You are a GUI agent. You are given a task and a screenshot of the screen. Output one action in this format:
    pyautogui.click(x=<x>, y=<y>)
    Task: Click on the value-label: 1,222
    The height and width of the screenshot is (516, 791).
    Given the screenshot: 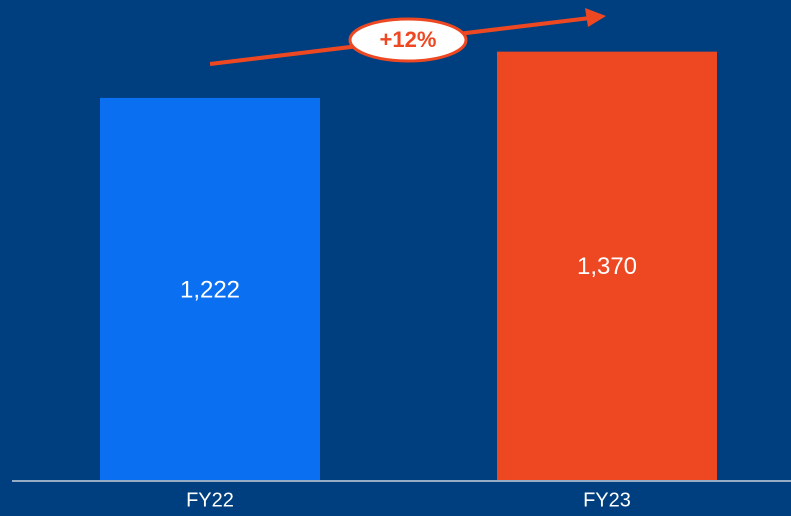 What is the action you would take?
    pyautogui.click(x=210, y=289)
    